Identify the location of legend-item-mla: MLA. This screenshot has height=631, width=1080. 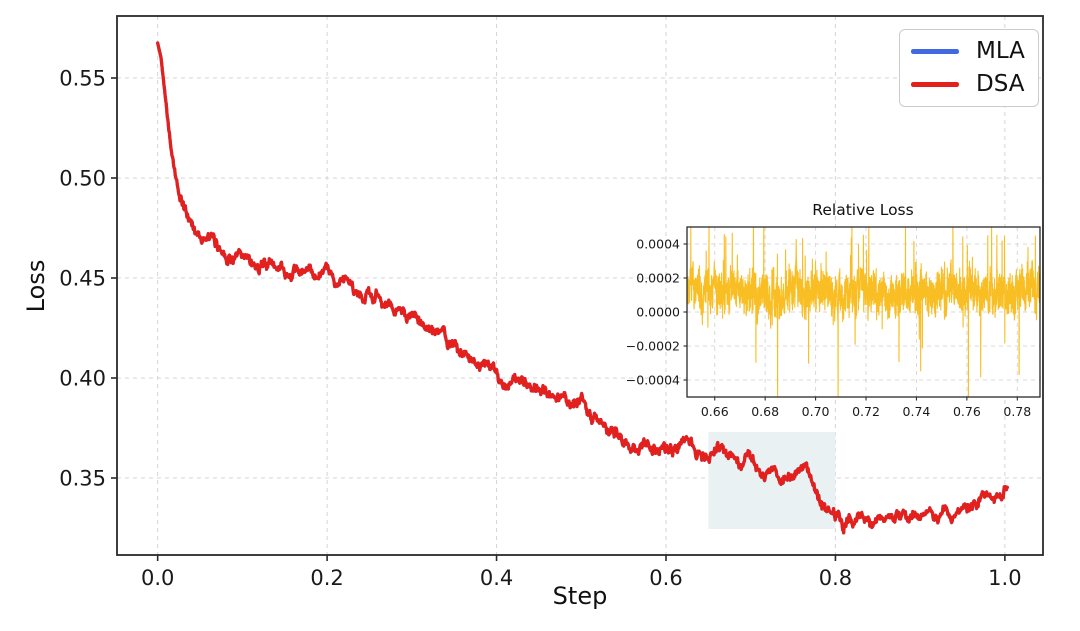
(968, 51).